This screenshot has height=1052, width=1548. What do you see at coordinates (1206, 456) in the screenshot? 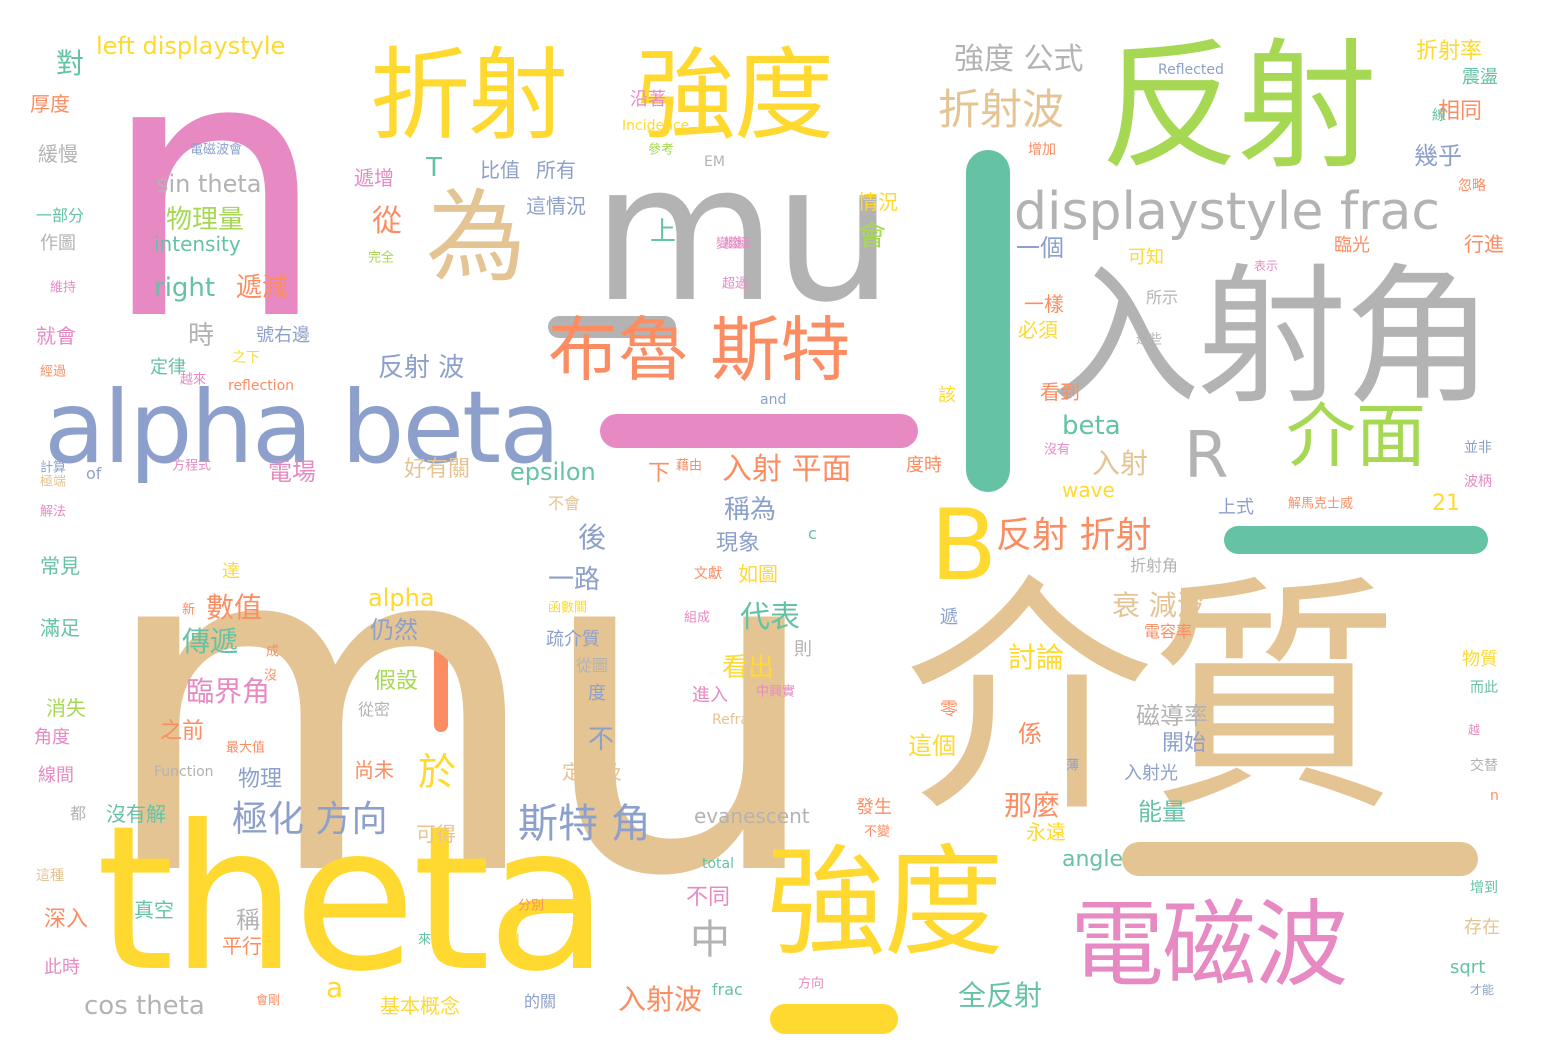
I see `word-17: R` at bounding box center [1206, 456].